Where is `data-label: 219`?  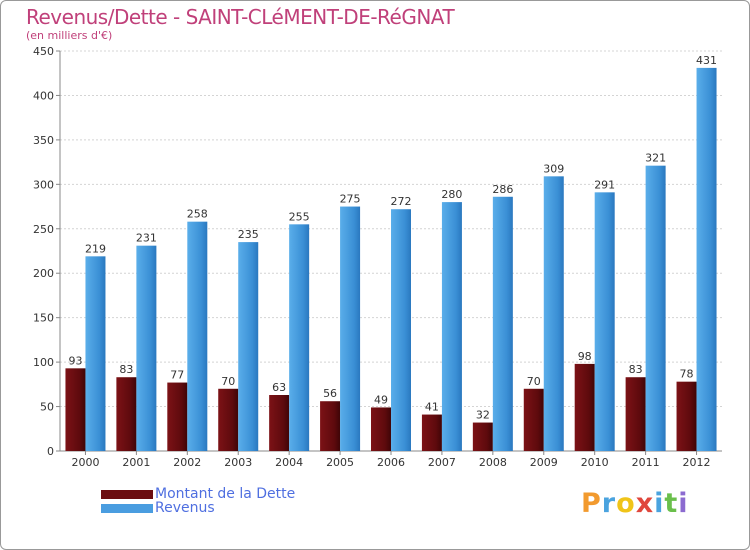
data-label: 219 is located at coordinates (95, 248).